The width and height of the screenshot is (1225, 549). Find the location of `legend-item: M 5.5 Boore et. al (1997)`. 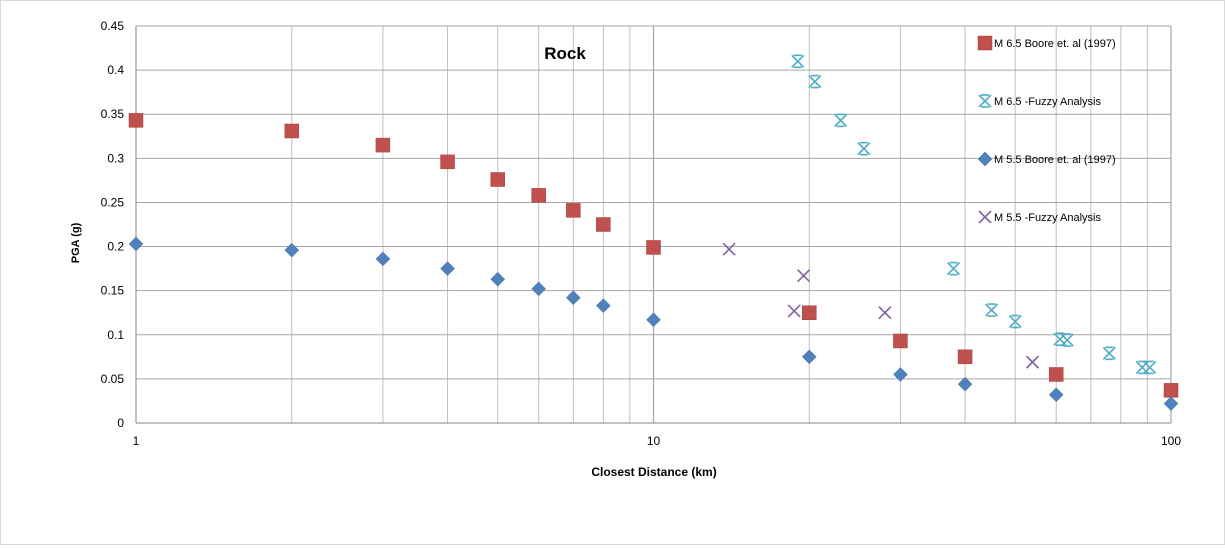

legend-item: M 5.5 Boore et. al (1997) is located at coordinates (1046, 159).